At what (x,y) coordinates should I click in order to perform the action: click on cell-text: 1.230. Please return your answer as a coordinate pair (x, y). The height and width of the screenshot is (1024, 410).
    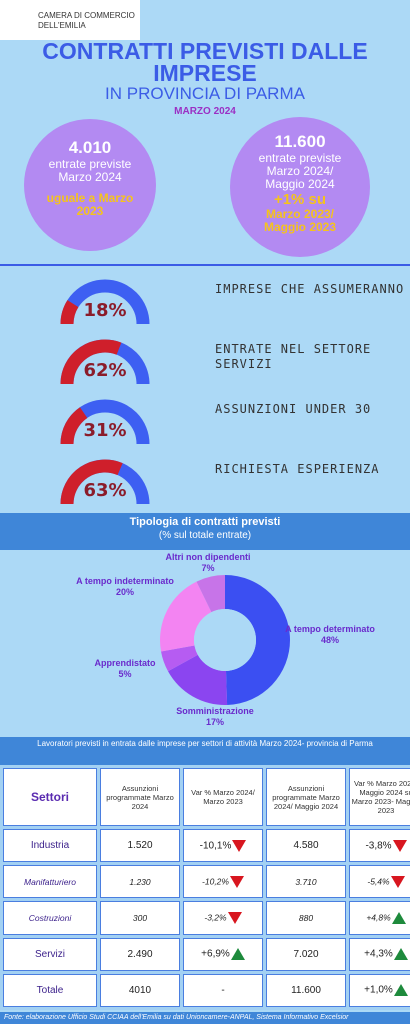
    Looking at the image, I should click on (140, 881).